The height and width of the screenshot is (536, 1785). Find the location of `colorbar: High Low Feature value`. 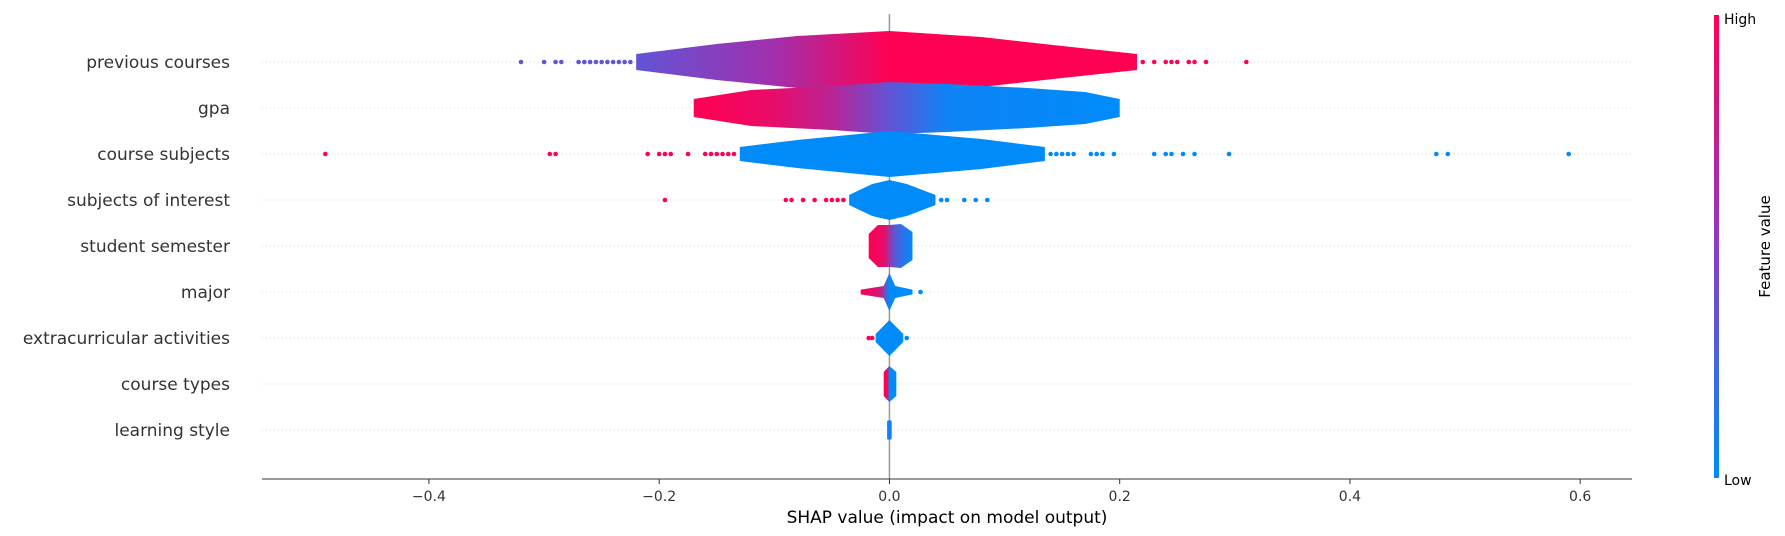

colorbar: High Low Feature value is located at coordinates (1744, 250).